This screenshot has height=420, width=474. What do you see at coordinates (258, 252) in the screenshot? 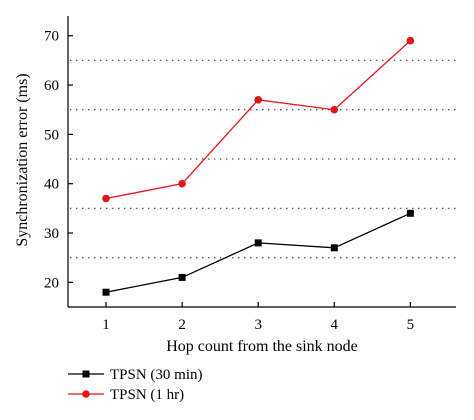
I see `series-line` at bounding box center [258, 252].